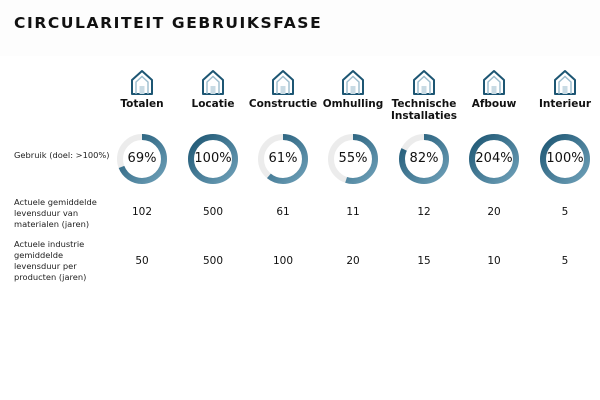  Describe the element at coordinates (424, 82) in the screenshot. I see `house-installations-icon` at that location.